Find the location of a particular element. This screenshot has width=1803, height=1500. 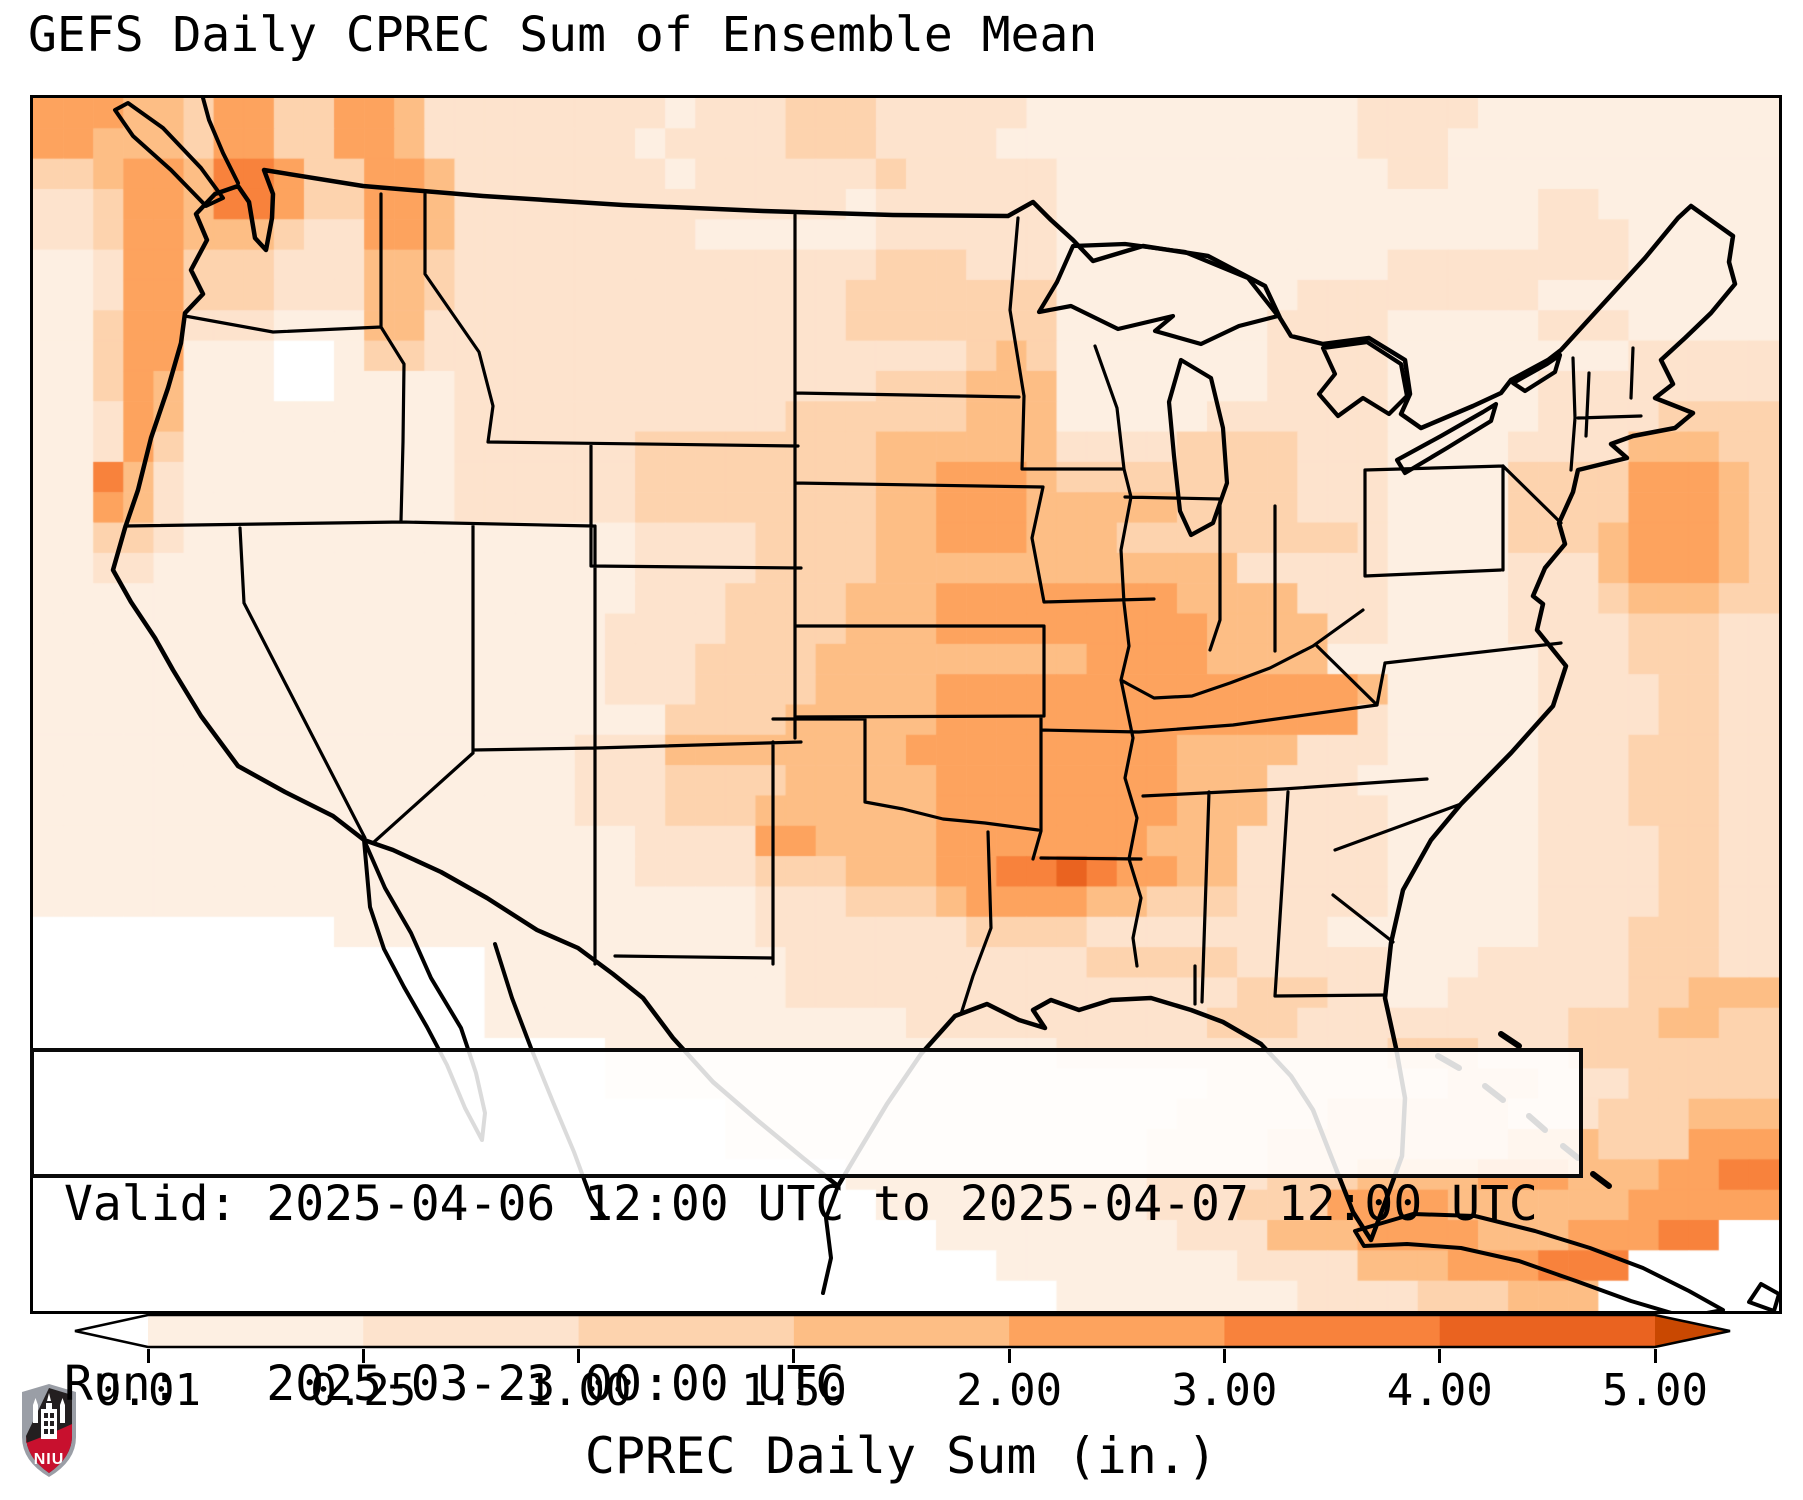

logo-shield-red is located at coordinates (49, 1448).